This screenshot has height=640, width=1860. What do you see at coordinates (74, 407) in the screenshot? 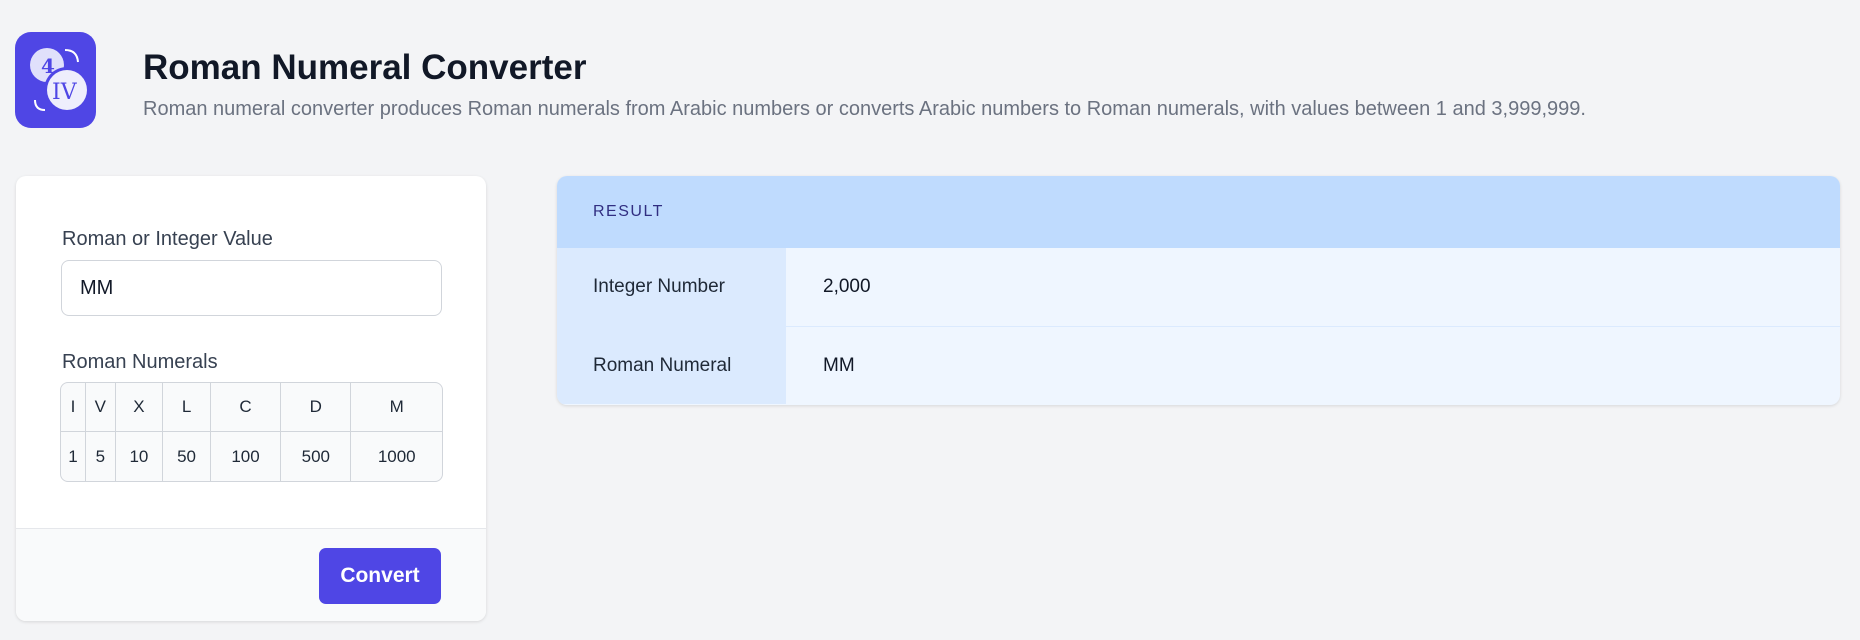
I see `numeral-cell: I` at bounding box center [74, 407].